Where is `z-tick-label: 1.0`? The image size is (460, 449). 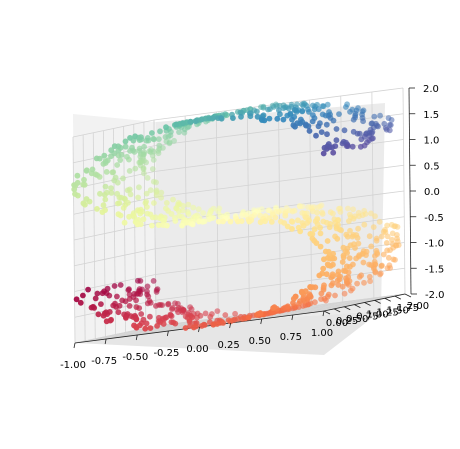
z-tick-label: 1.0 is located at coordinates (432, 141).